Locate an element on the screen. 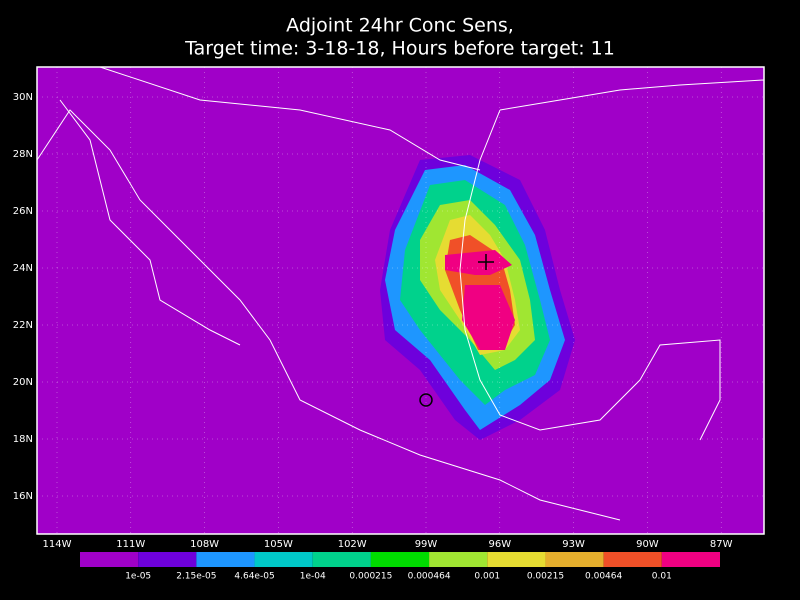 The height and width of the screenshot is (600, 800). colorbar-label: 0.000215 is located at coordinates (370, 577).